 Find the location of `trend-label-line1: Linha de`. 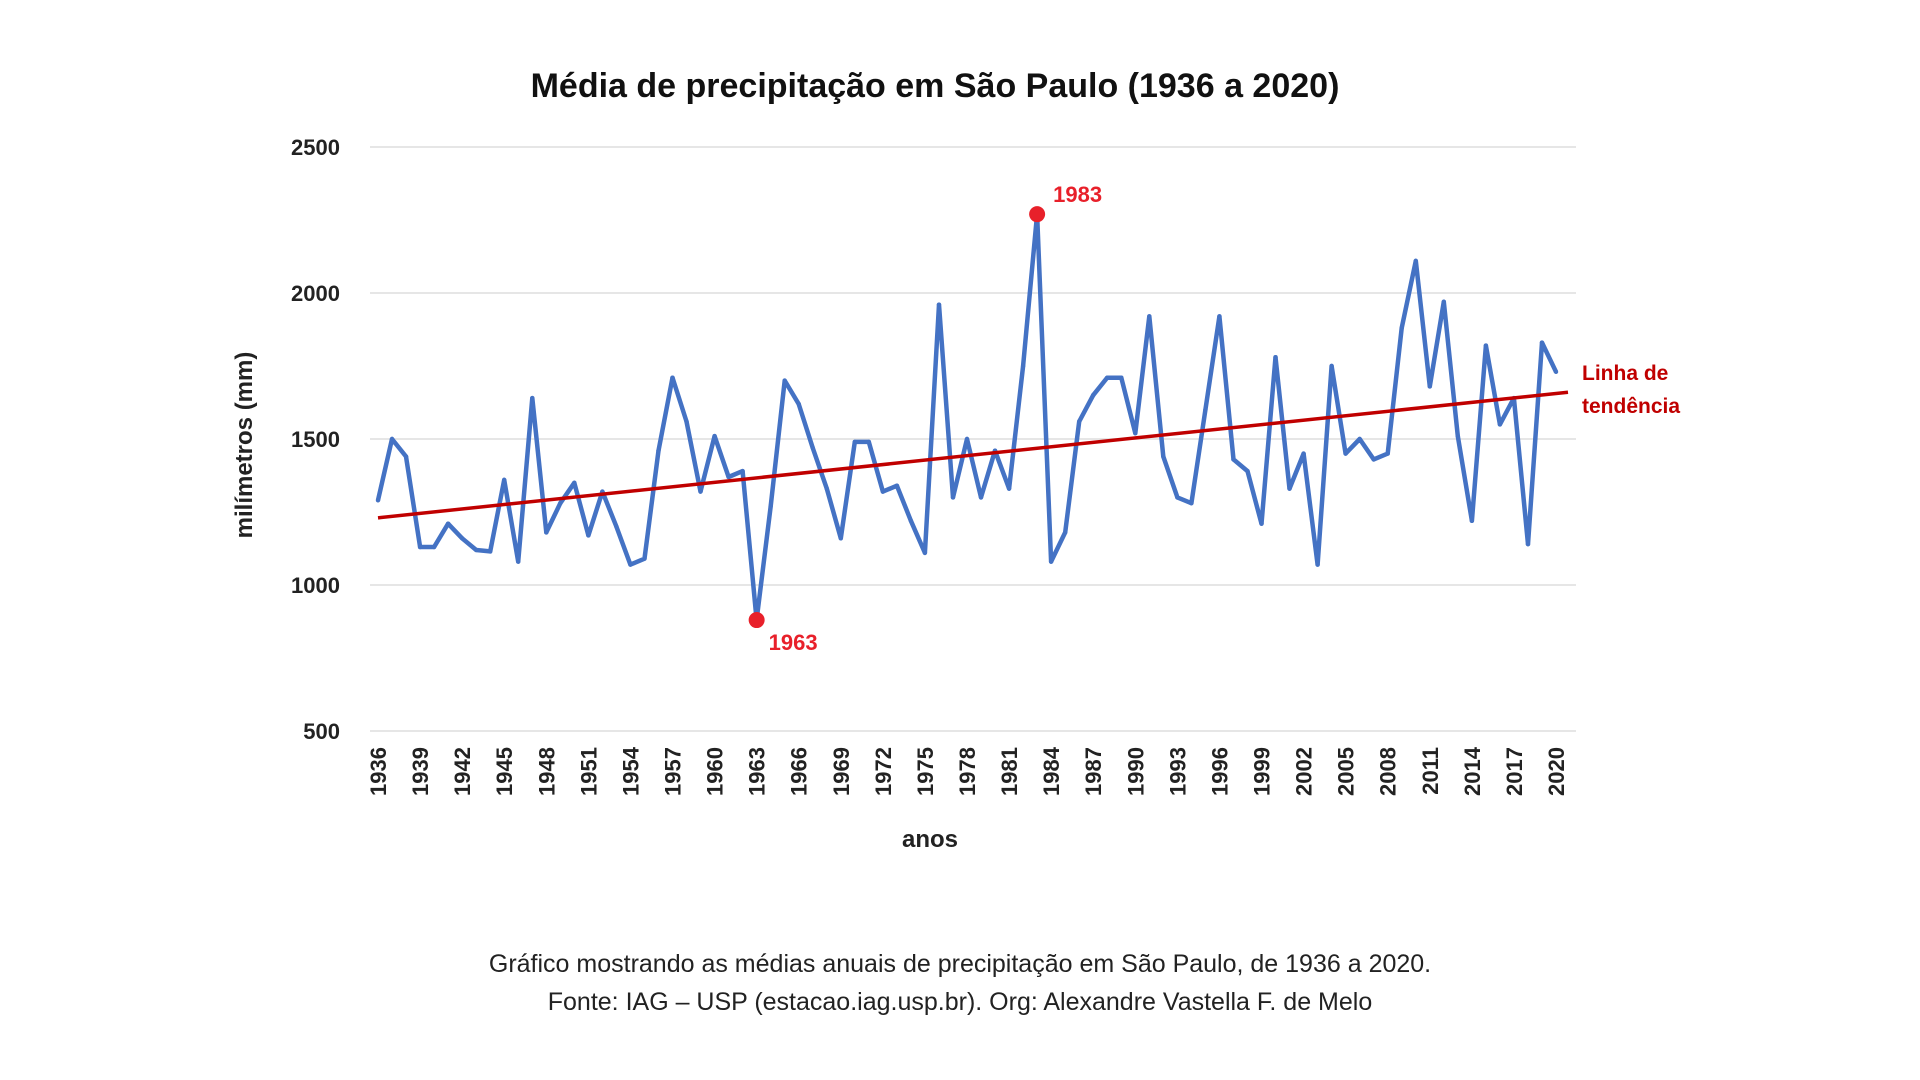

trend-label-line1: Linha de is located at coordinates (1625, 373).